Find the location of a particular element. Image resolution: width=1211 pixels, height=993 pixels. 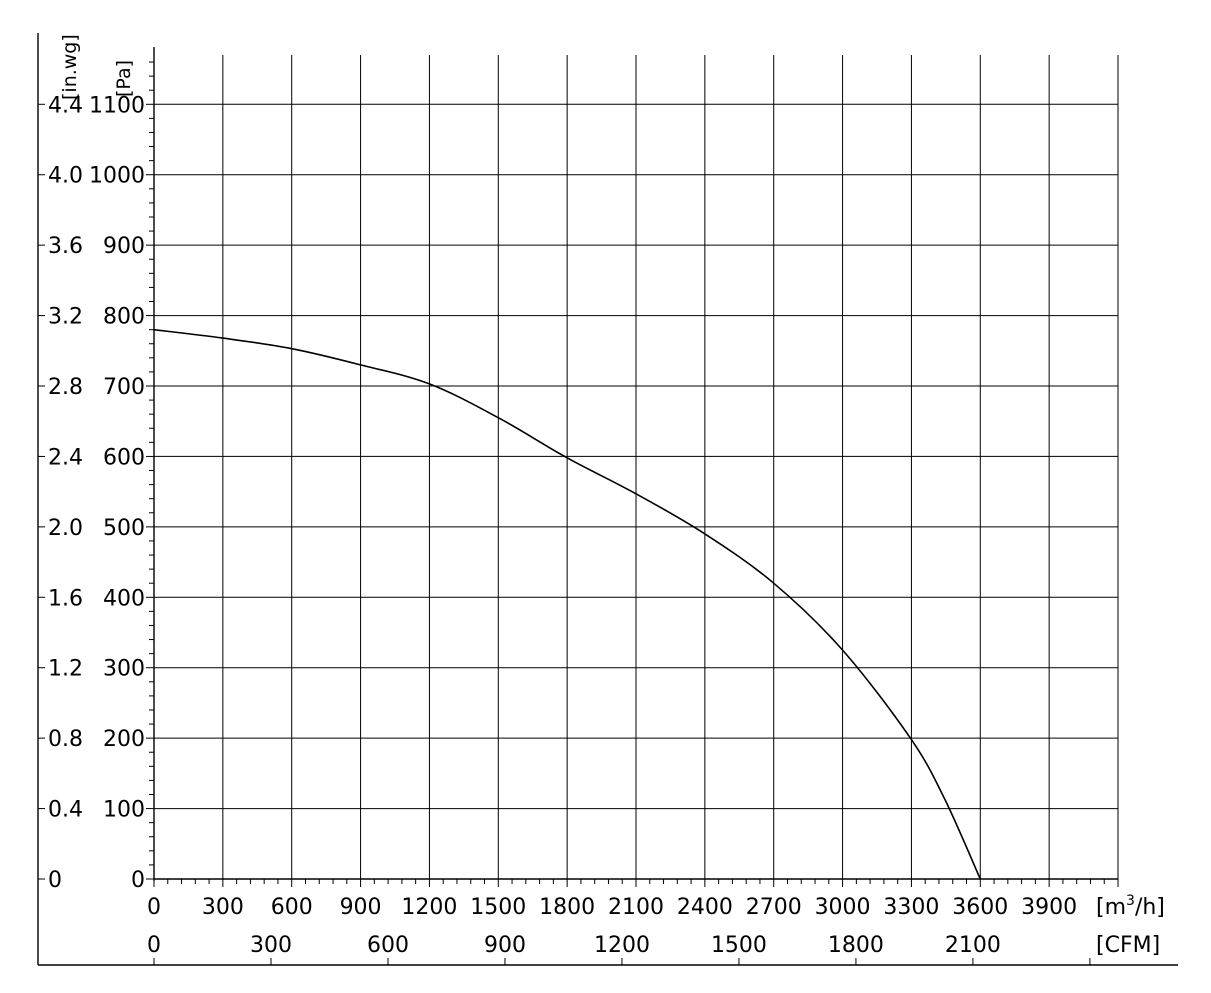

x-tick-label-m3h: 900 is located at coordinates (361, 907).